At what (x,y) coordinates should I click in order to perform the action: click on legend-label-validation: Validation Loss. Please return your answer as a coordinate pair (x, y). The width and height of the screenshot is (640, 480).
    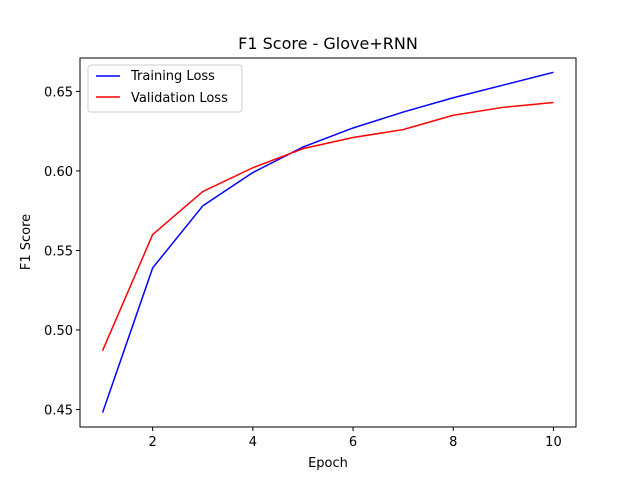
    Looking at the image, I should click on (179, 98).